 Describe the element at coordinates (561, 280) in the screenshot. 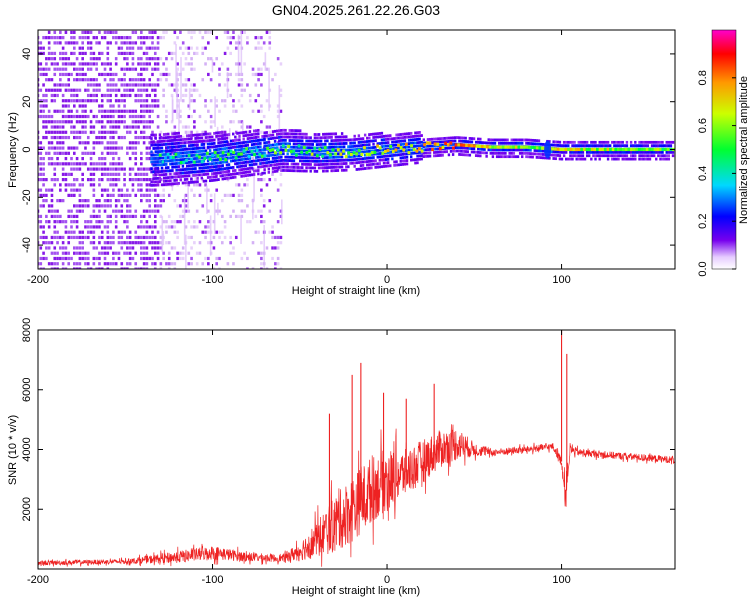

I see `spectrogram-xtick-label: 100` at that location.